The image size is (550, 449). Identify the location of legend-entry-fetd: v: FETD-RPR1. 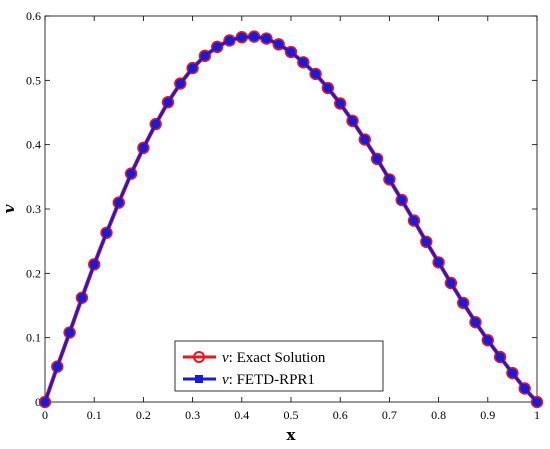
(249, 380).